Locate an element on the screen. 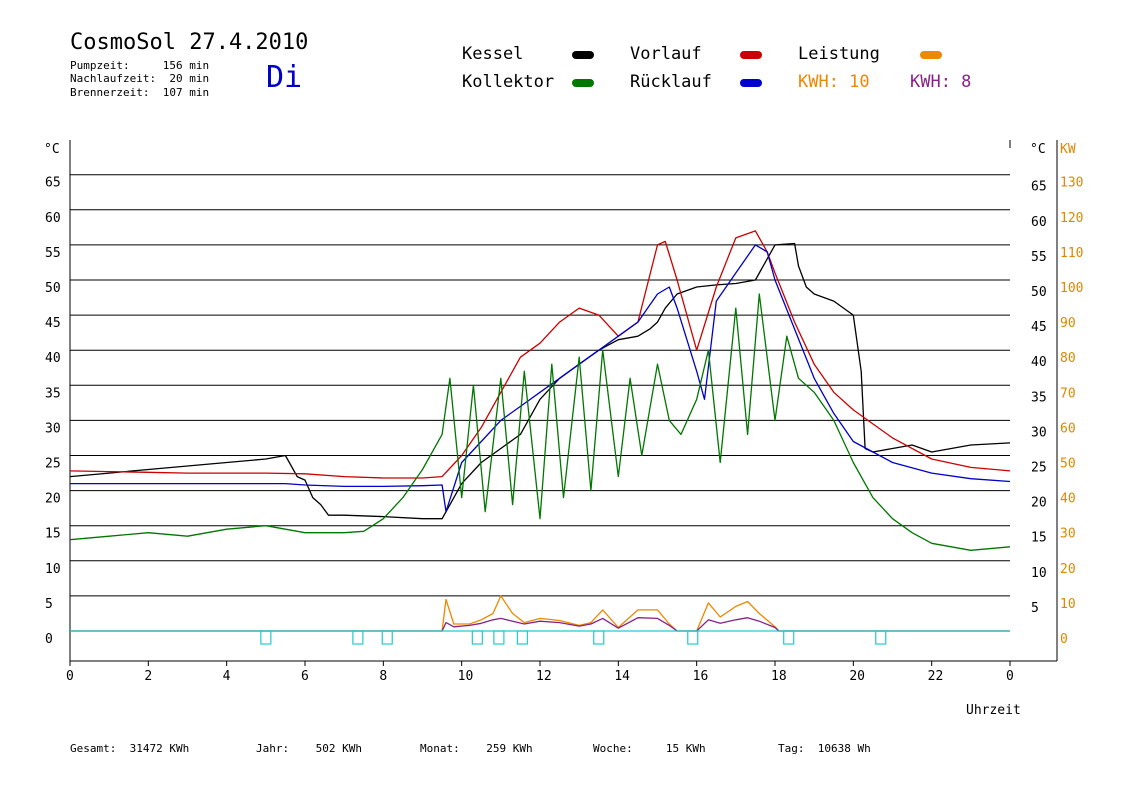 The image size is (1148, 812). y-tick-left-60: 60 is located at coordinates (53, 218).